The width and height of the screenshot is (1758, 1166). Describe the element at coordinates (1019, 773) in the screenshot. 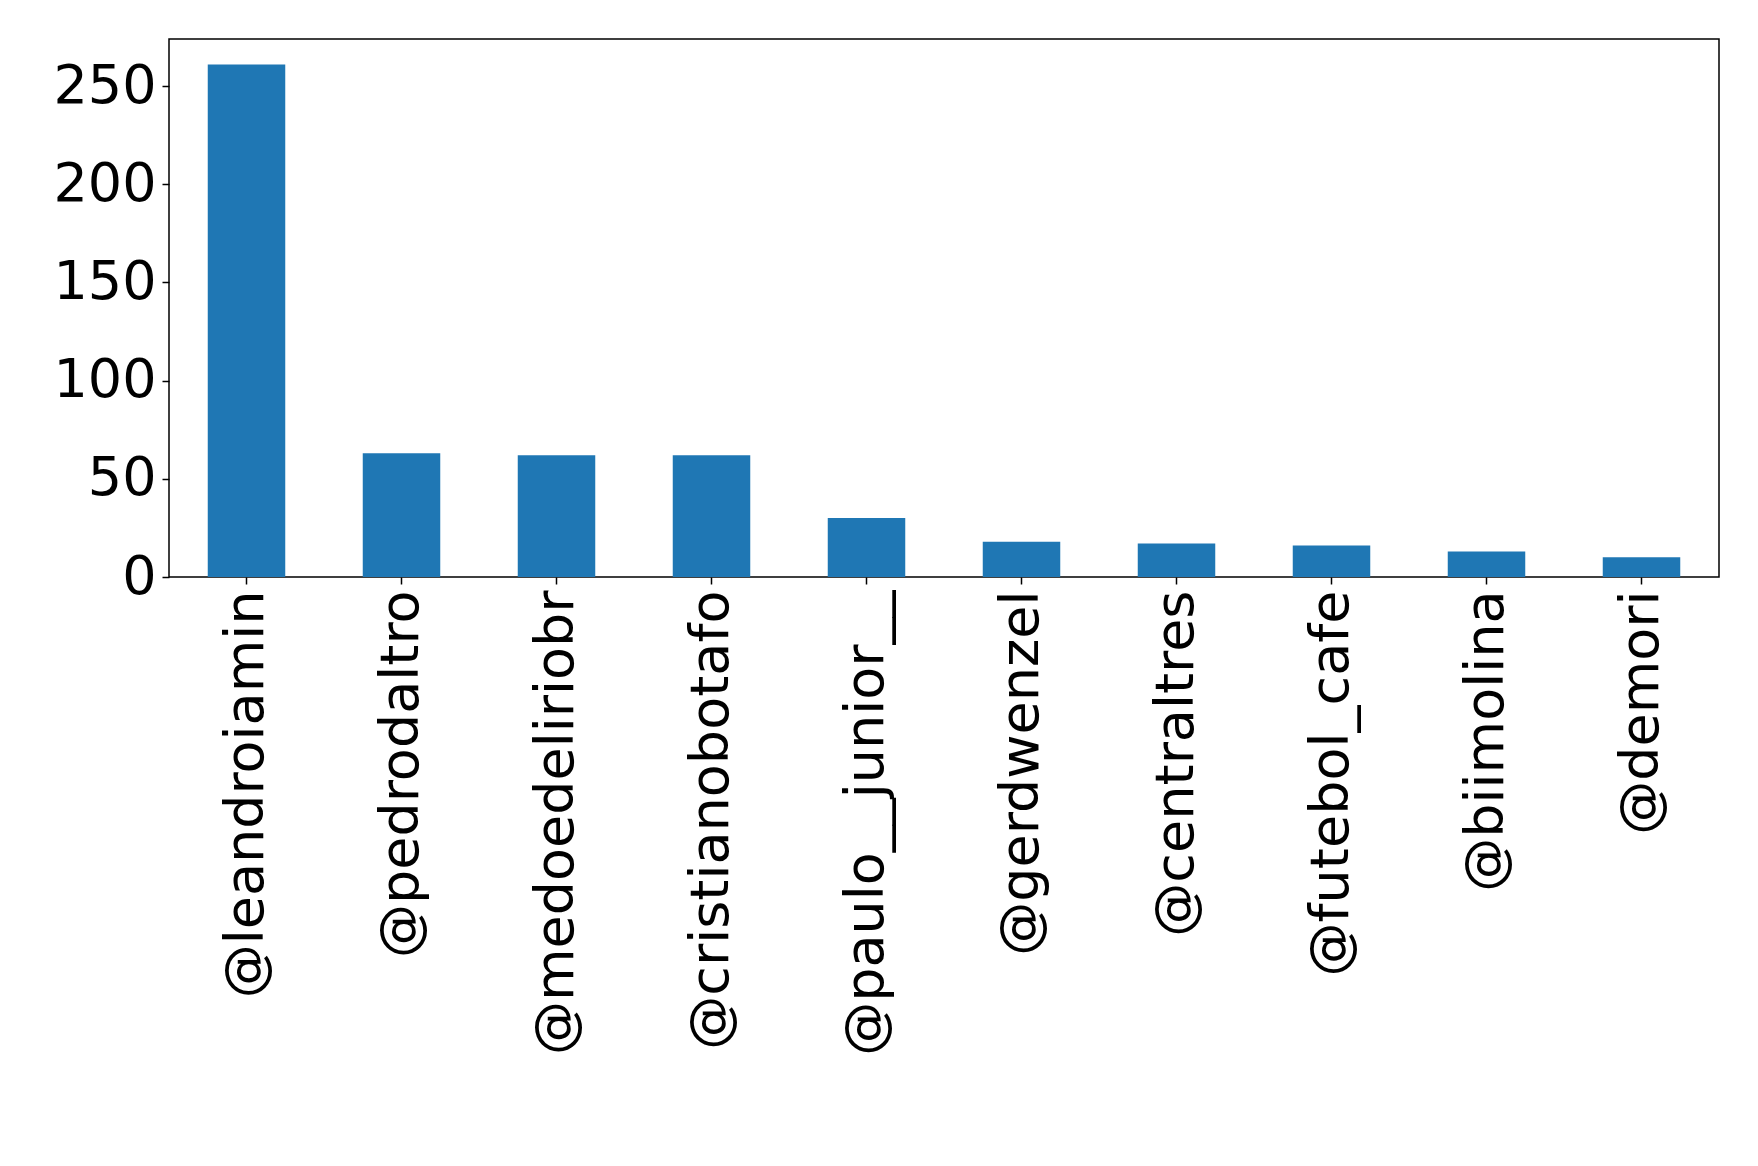

I see `x-tick-label: @gerdwenzel` at that location.